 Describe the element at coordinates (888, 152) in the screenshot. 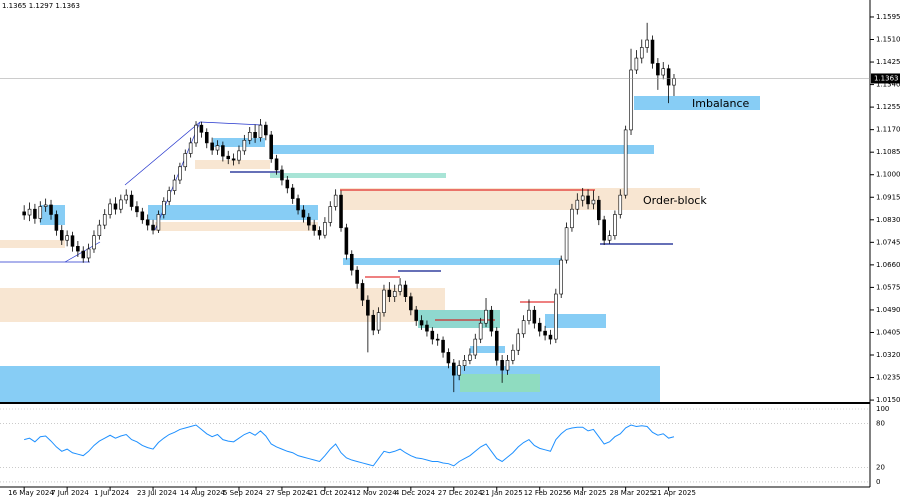

I see `y-tick-label: 1.1085` at that location.